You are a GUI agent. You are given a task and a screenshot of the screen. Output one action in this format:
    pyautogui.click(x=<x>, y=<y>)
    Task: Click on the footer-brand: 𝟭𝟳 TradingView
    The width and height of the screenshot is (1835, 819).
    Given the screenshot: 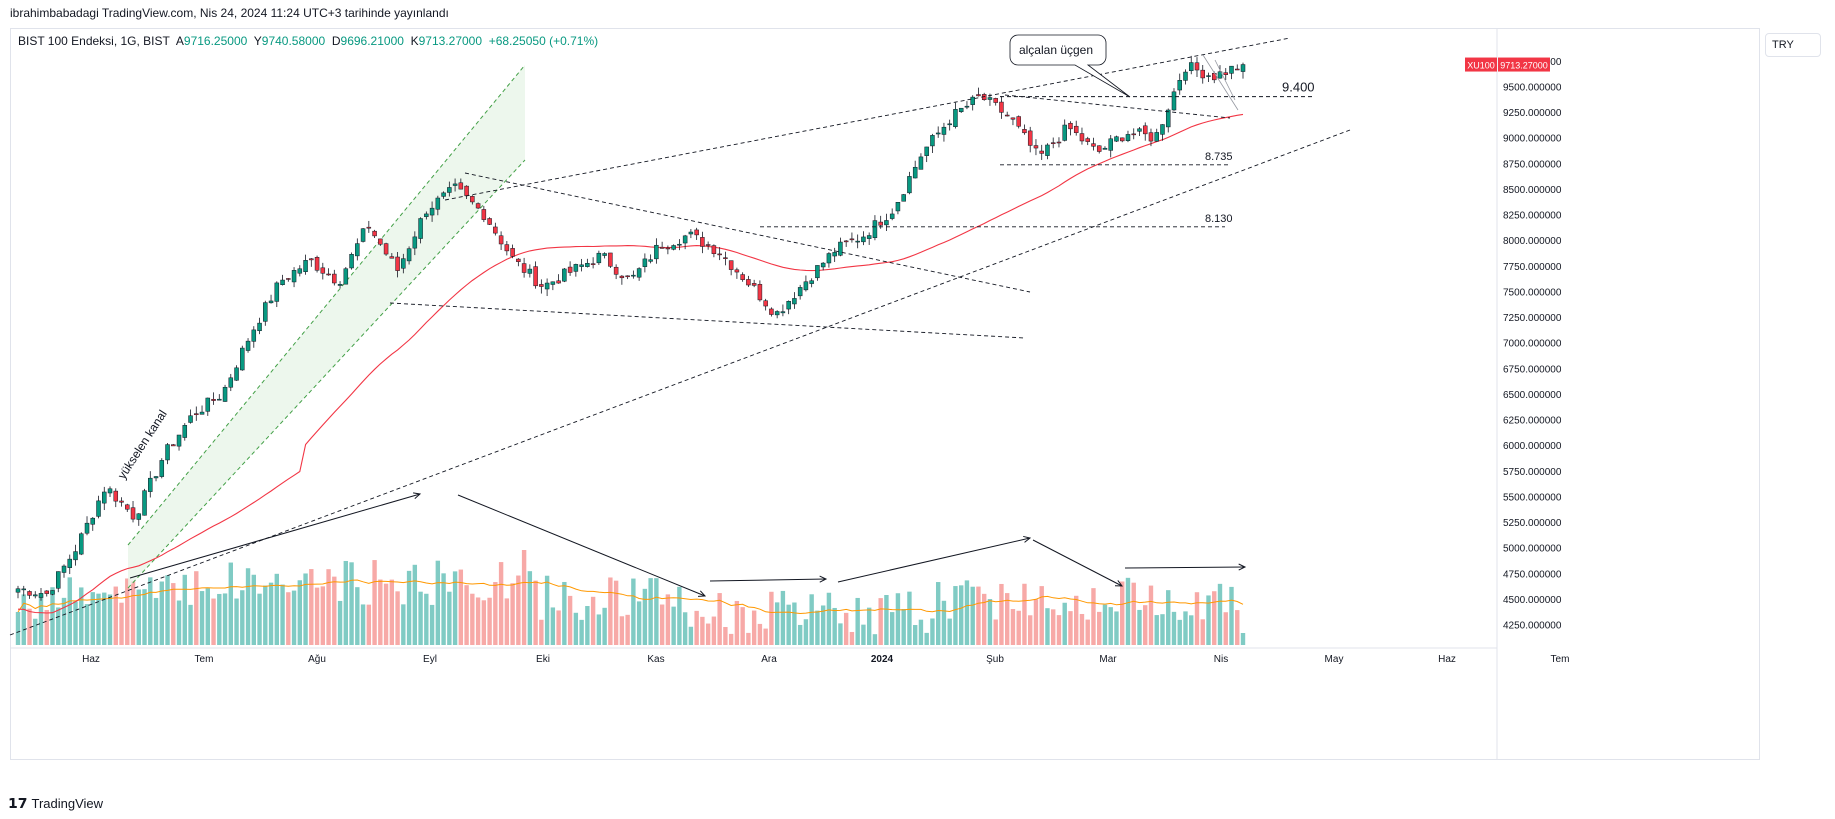 What is the action you would take?
    pyautogui.click(x=55, y=803)
    